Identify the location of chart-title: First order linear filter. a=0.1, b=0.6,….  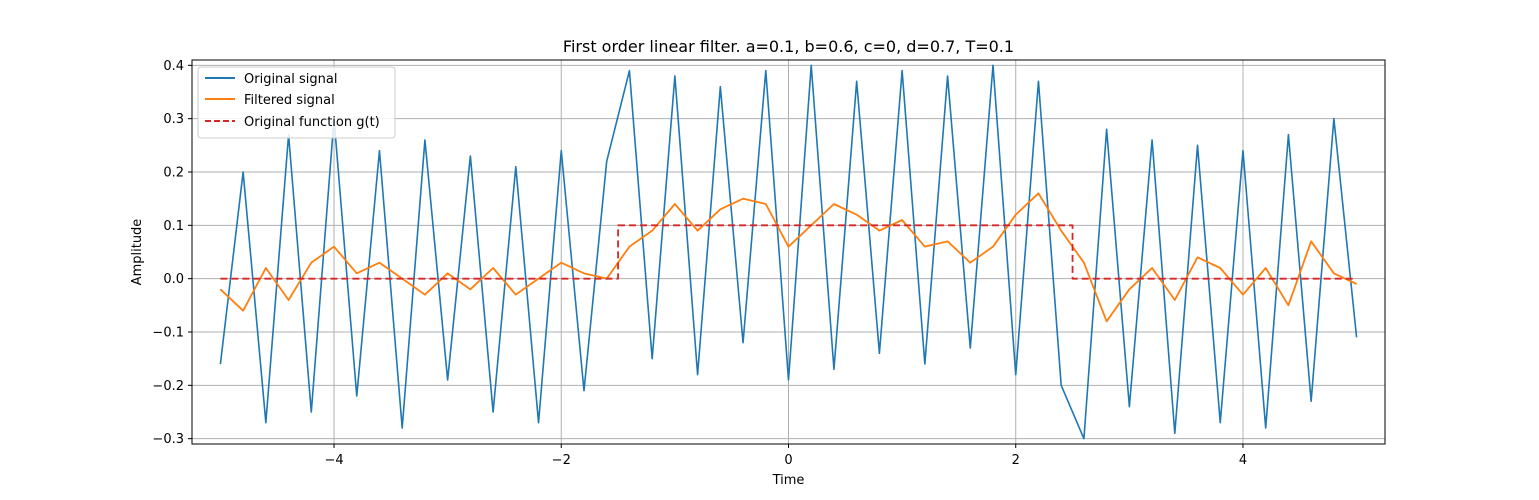
(788, 46).